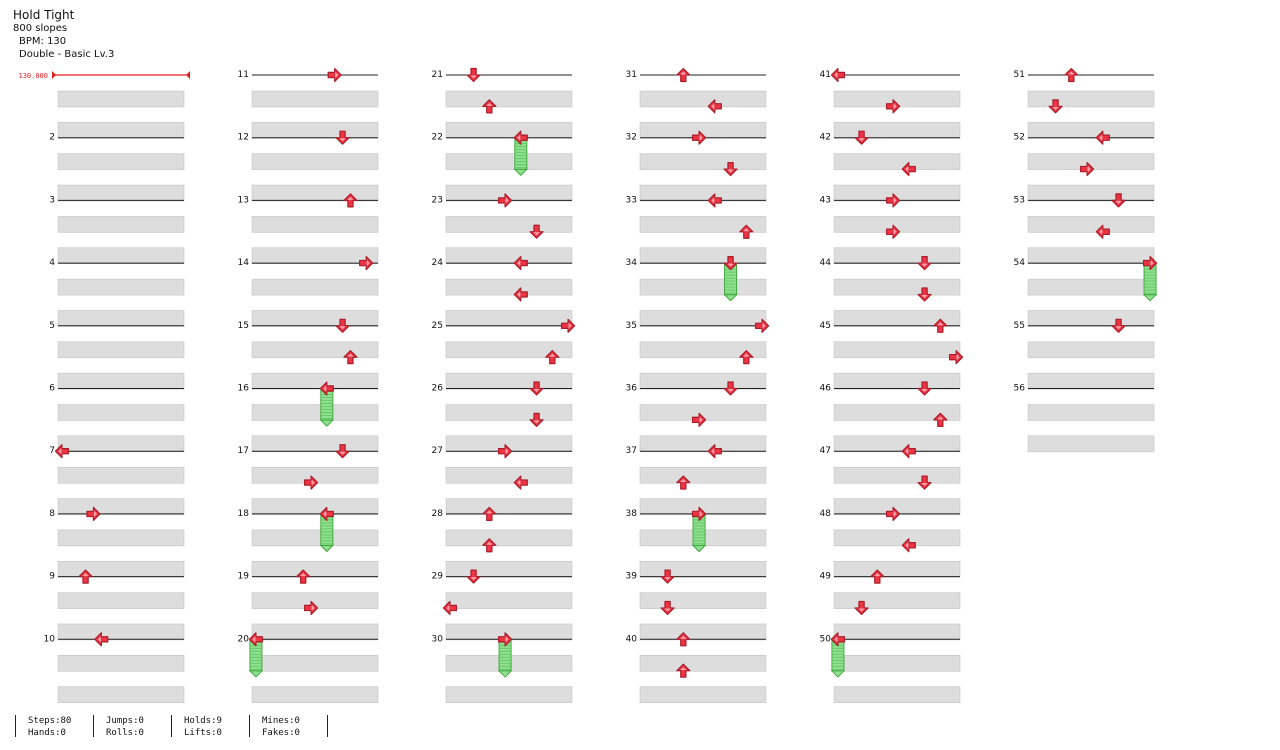 The image size is (1280, 750). What do you see at coordinates (632, 389) in the screenshot?
I see `measure-number: 36` at bounding box center [632, 389].